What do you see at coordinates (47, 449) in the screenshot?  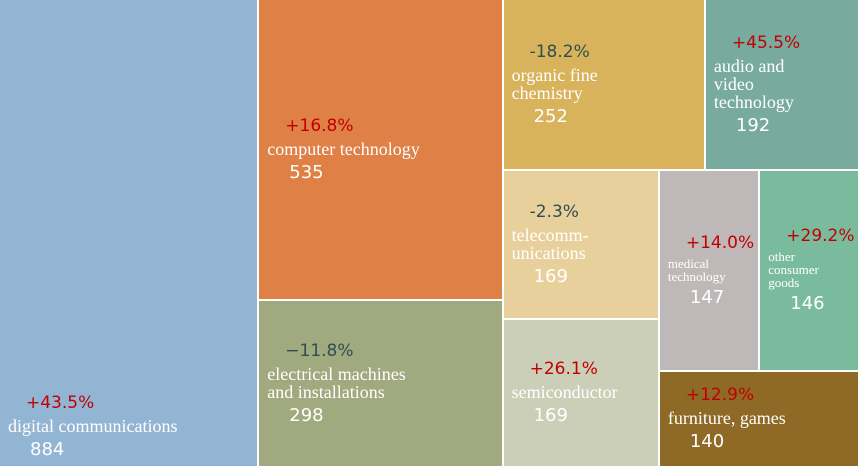 I see `value-label: 884` at bounding box center [47, 449].